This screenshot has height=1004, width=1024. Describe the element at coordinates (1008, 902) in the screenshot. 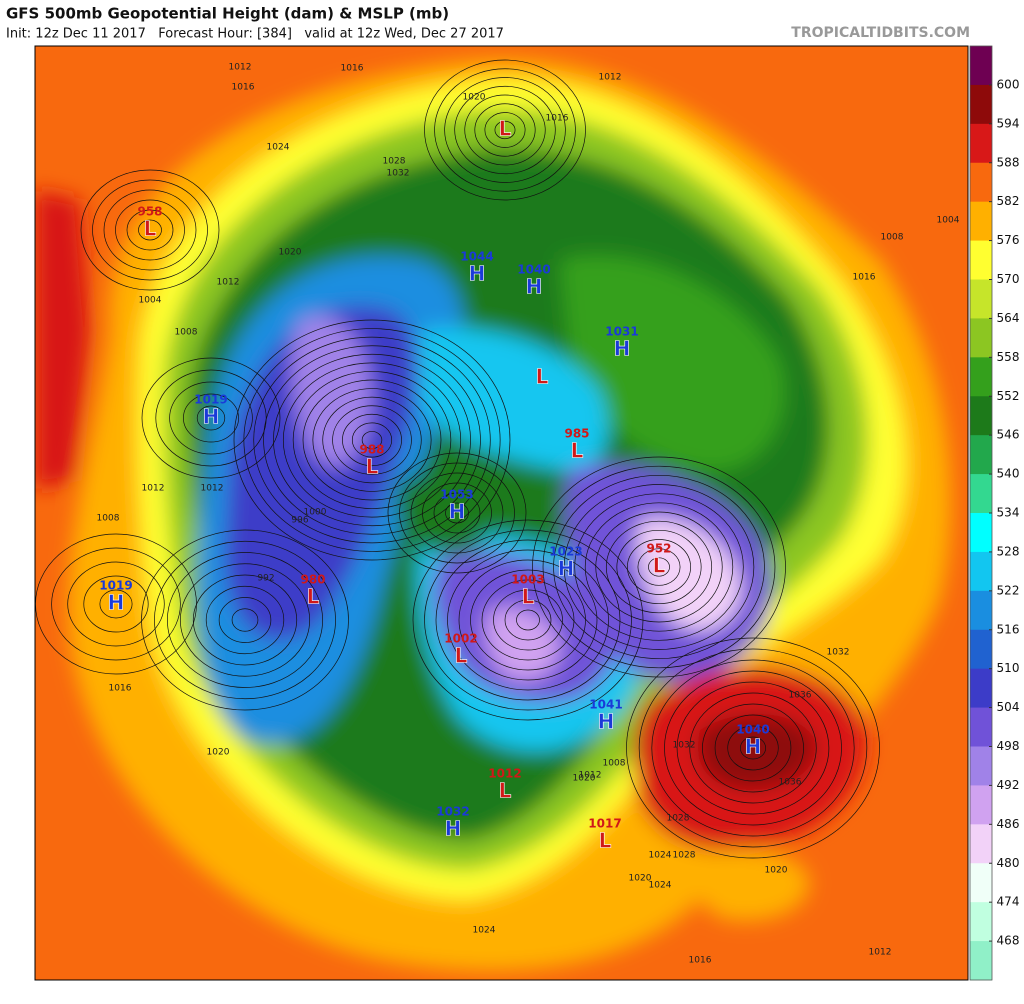

I see `colorbar-tick-label: 474` at that location.